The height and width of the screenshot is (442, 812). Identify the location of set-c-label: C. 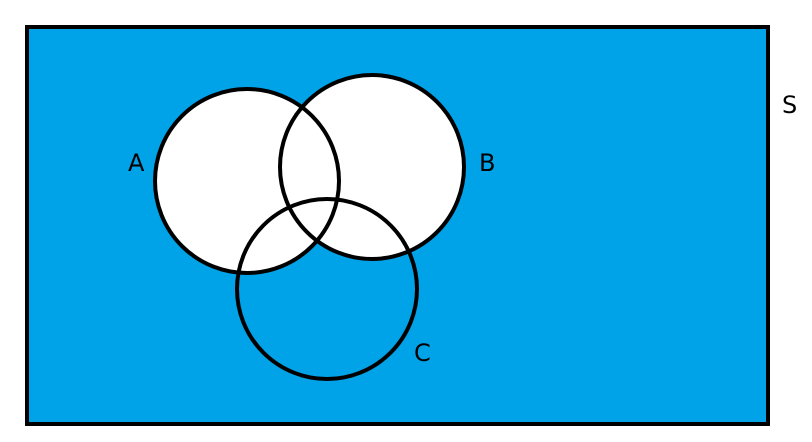
(422, 353).